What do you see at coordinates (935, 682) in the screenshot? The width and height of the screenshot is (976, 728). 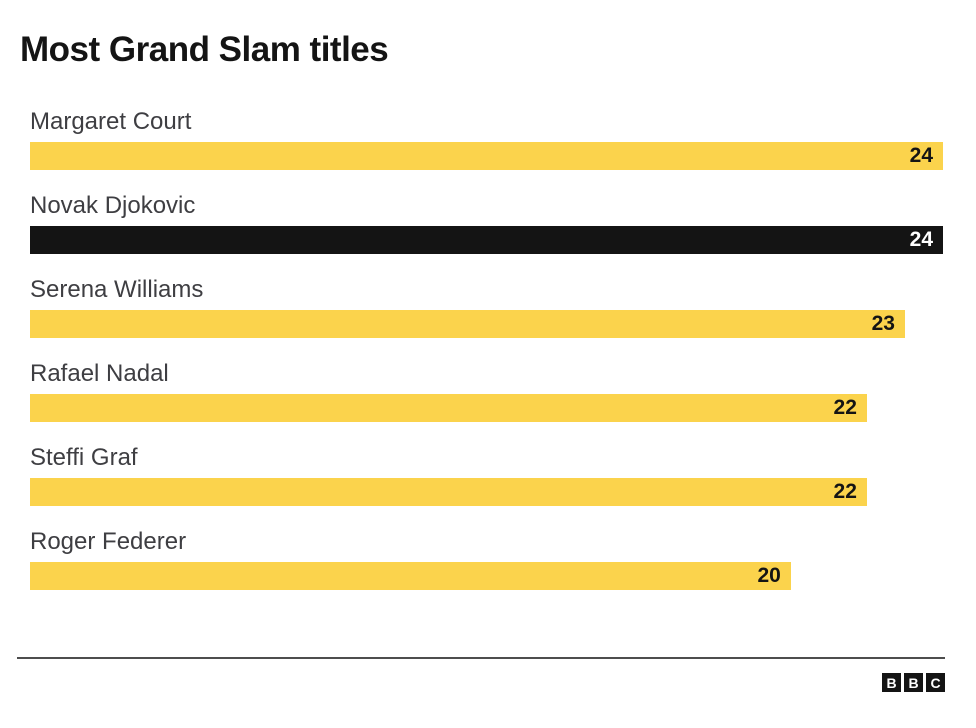 I see `bbc-logo-letter: C` at bounding box center [935, 682].